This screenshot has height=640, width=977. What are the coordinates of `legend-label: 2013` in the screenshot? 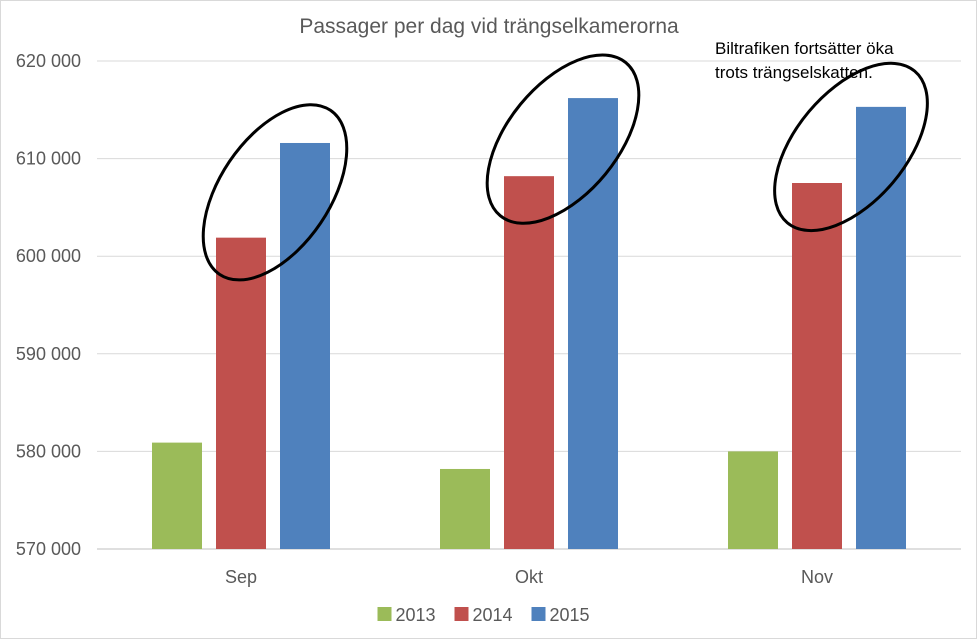 It's located at (416, 615).